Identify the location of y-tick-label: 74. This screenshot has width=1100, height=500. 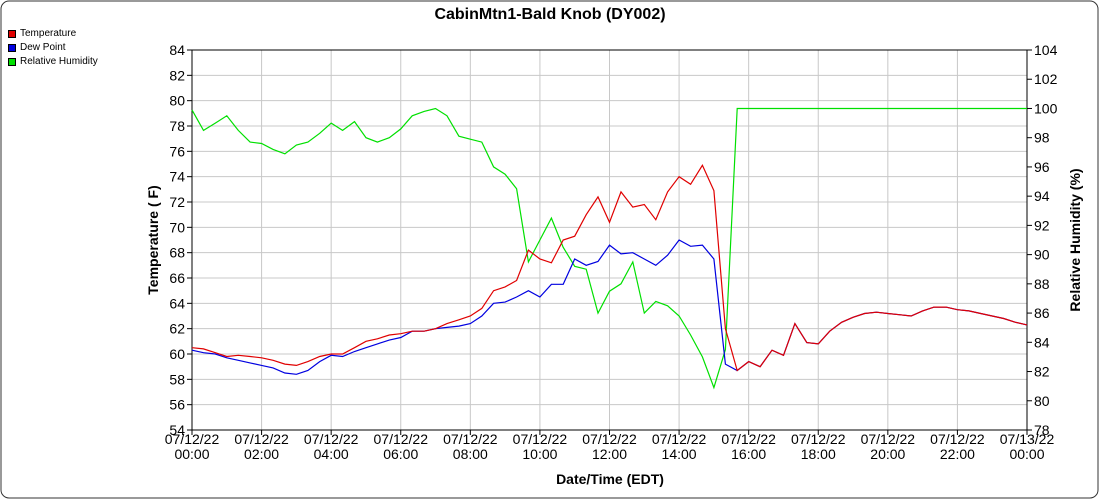
(177, 177).